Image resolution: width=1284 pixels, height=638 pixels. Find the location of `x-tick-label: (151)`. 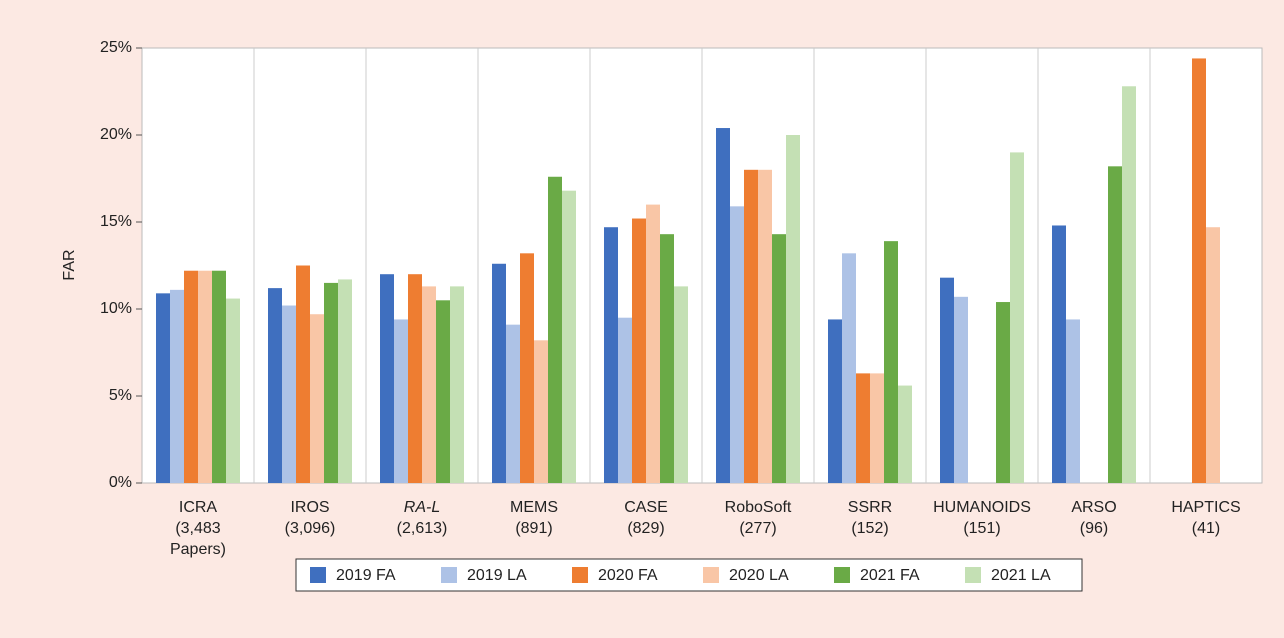

x-tick-label: (151) is located at coordinates (981, 528).